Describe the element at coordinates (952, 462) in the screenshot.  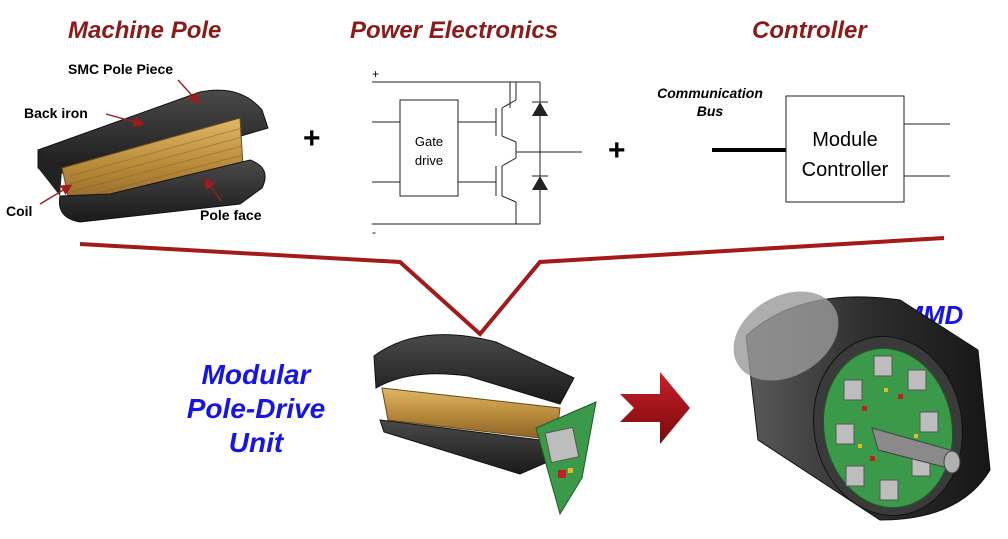
I see `immd-shaft-end` at that location.